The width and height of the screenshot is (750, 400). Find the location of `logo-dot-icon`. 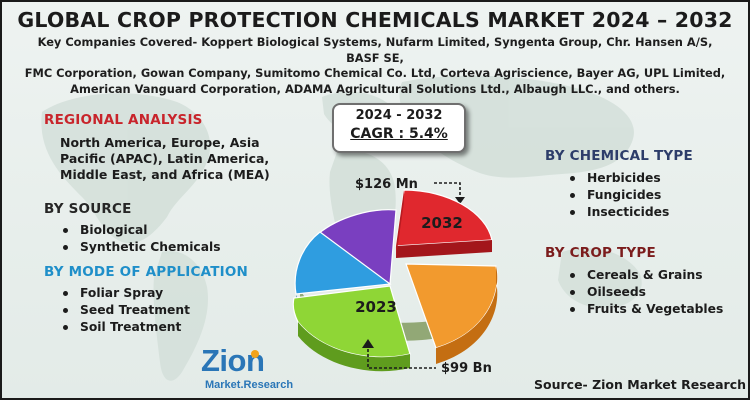

logo-dot-icon is located at coordinates (255, 354).